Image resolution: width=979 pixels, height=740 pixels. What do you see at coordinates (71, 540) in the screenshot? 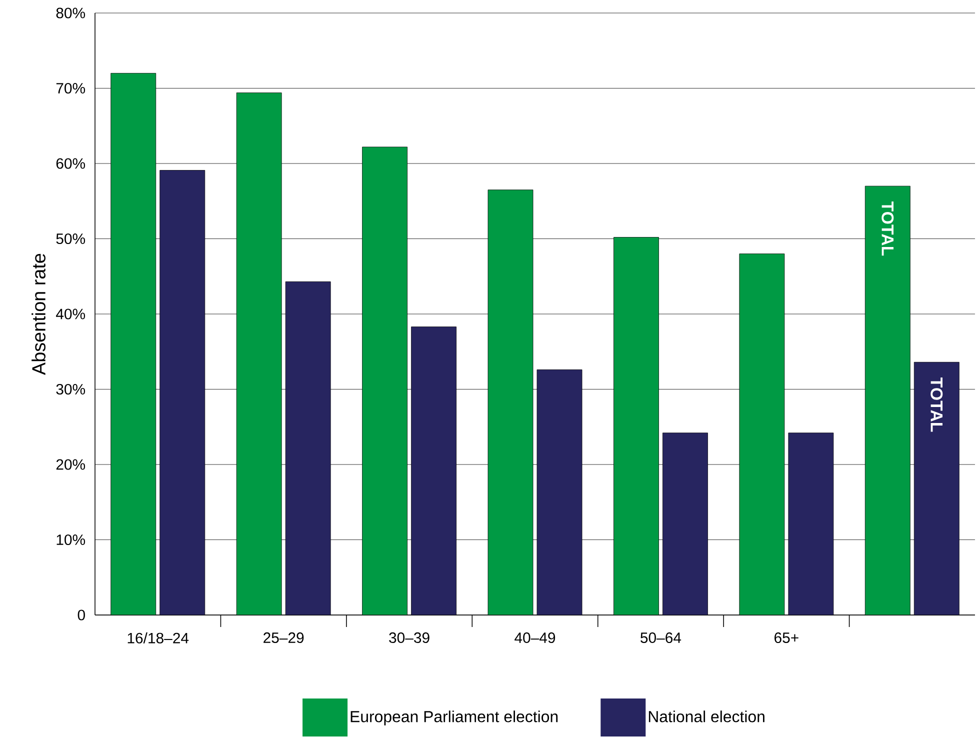
I see `y-tick-label: 10%` at bounding box center [71, 540].